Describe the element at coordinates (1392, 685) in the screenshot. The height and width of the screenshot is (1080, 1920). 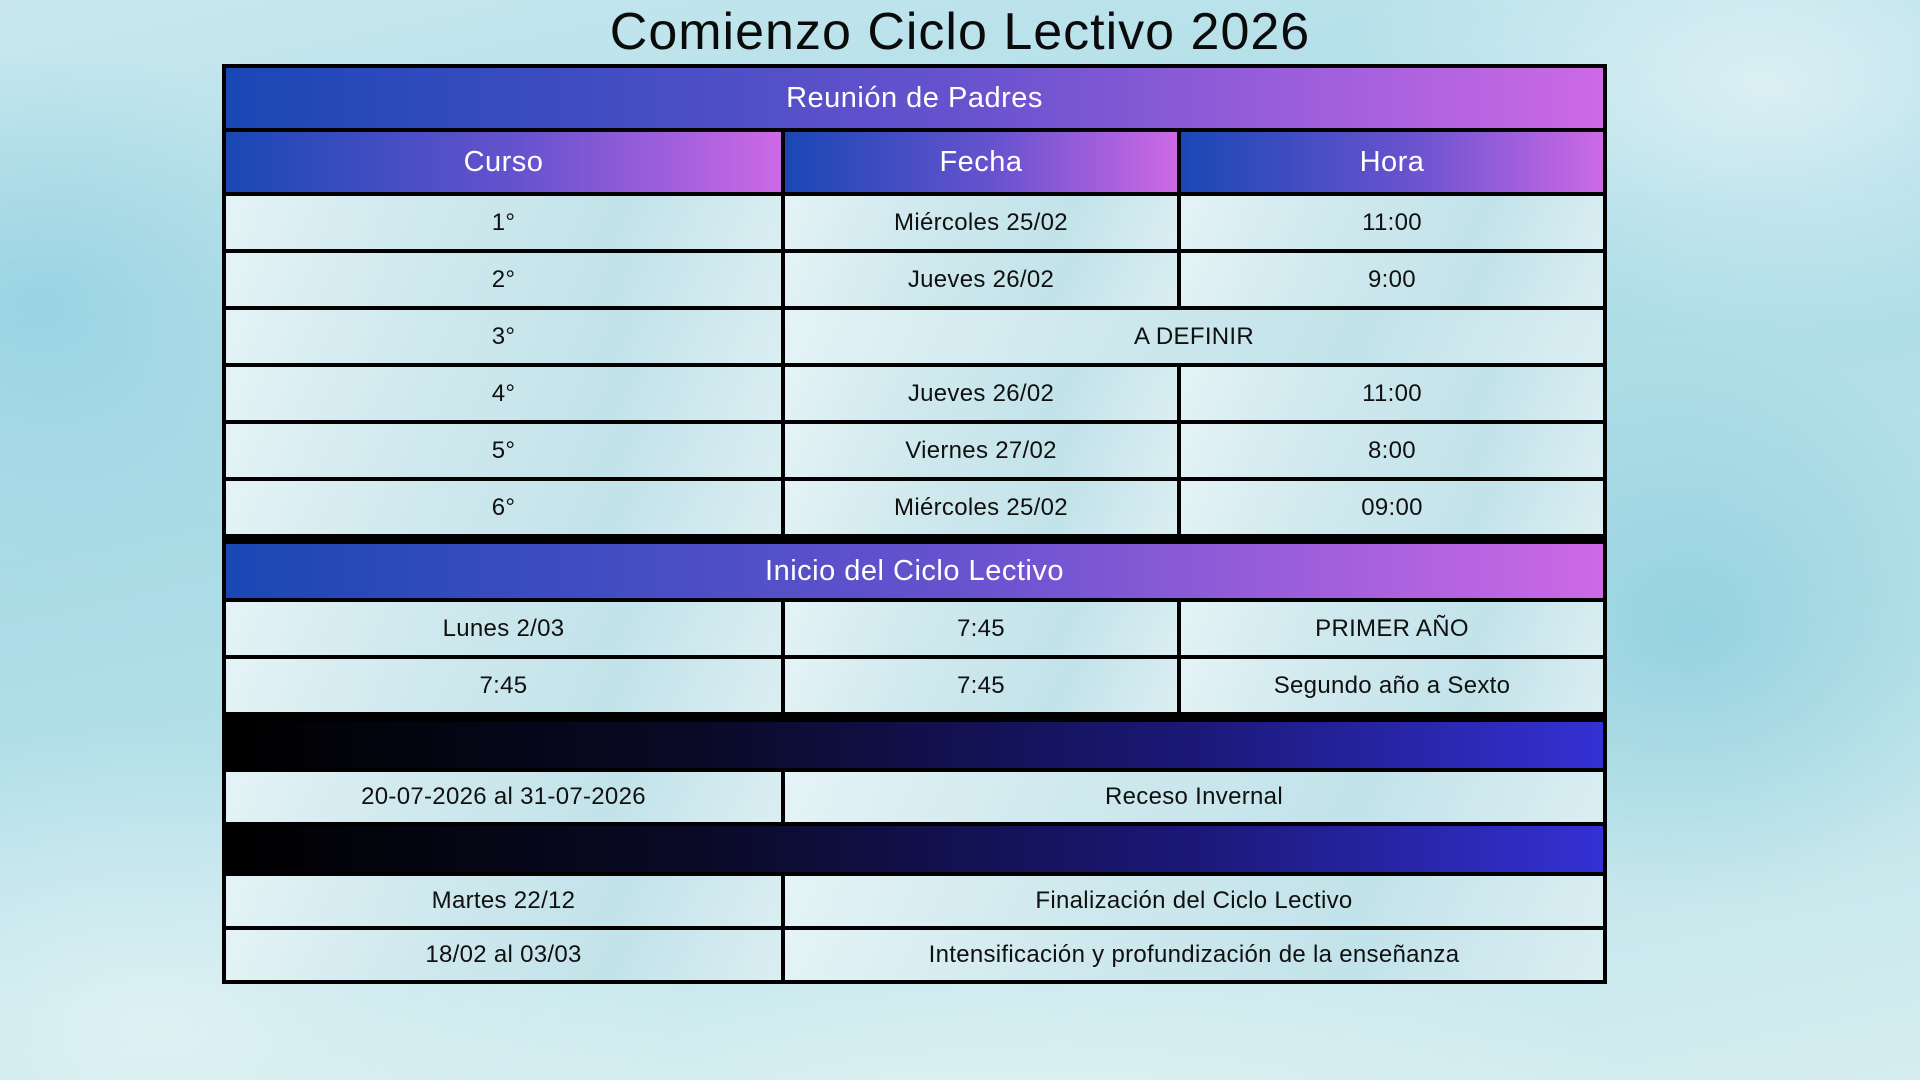
I see `cell-grupo: Segundo año a Sexto` at that location.